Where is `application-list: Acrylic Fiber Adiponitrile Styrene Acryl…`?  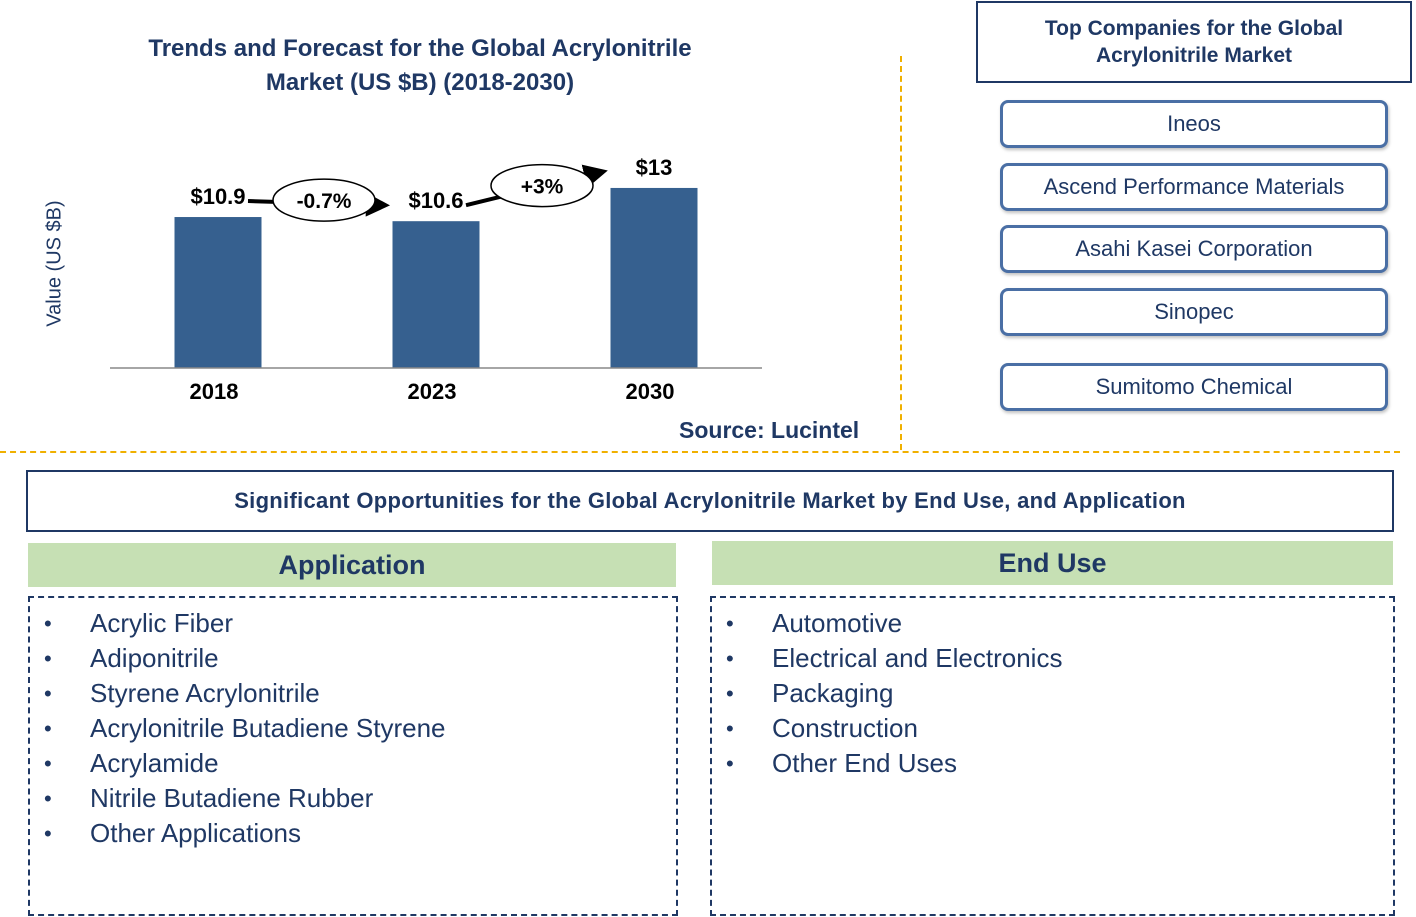
application-list: Acrylic Fiber Adiponitrile Styrene Acryl… is located at coordinates (353, 728).